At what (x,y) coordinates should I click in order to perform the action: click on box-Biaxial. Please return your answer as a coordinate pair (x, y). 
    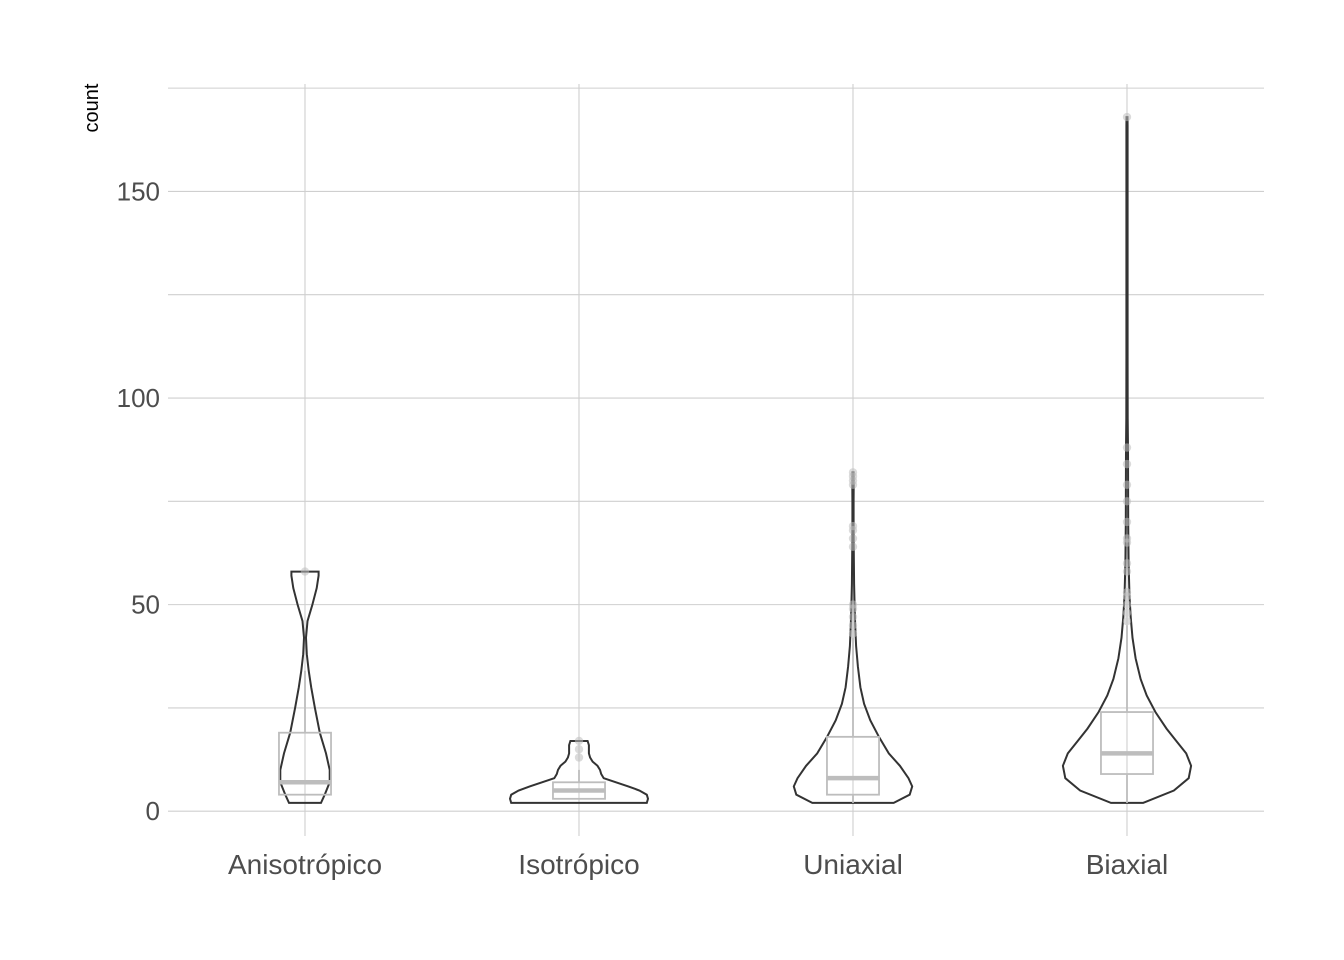
    Looking at the image, I should click on (1127, 743).